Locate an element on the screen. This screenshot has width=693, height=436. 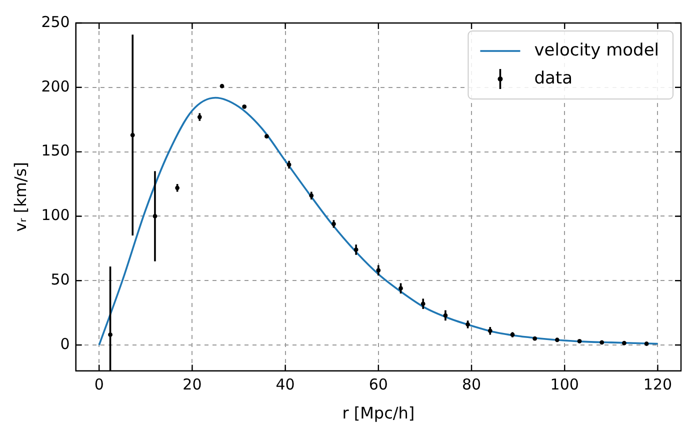
x-tick-label: 120 is located at coordinates (657, 385).